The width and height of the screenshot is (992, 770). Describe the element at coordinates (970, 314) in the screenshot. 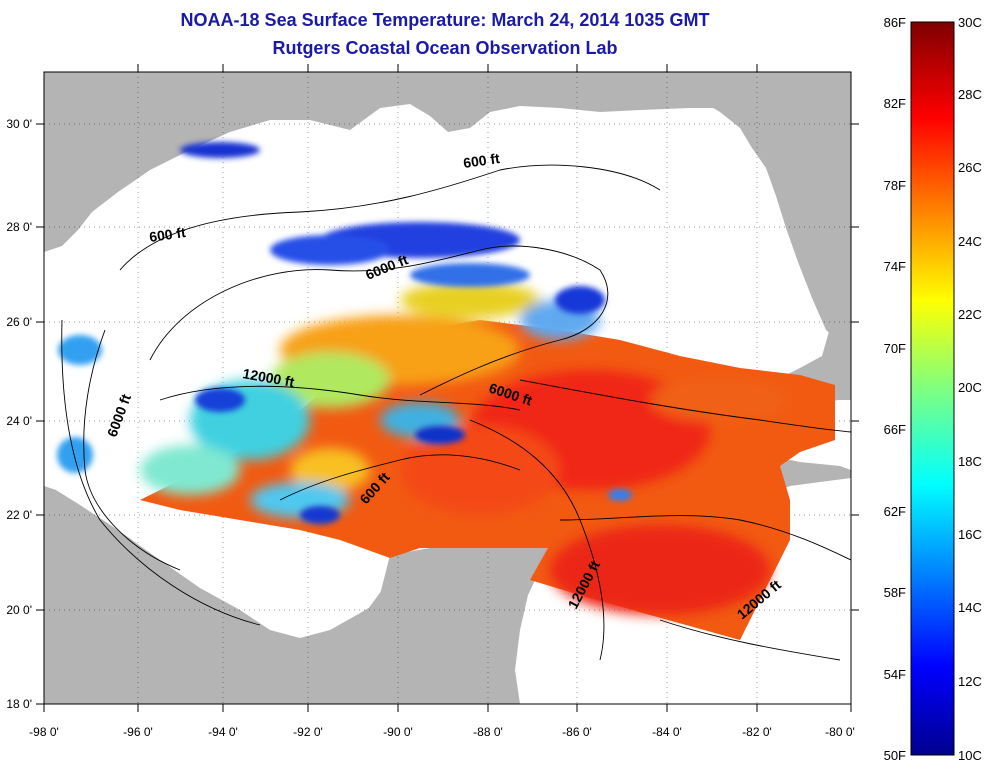

I see `colorbar-c-label: 22C` at that location.